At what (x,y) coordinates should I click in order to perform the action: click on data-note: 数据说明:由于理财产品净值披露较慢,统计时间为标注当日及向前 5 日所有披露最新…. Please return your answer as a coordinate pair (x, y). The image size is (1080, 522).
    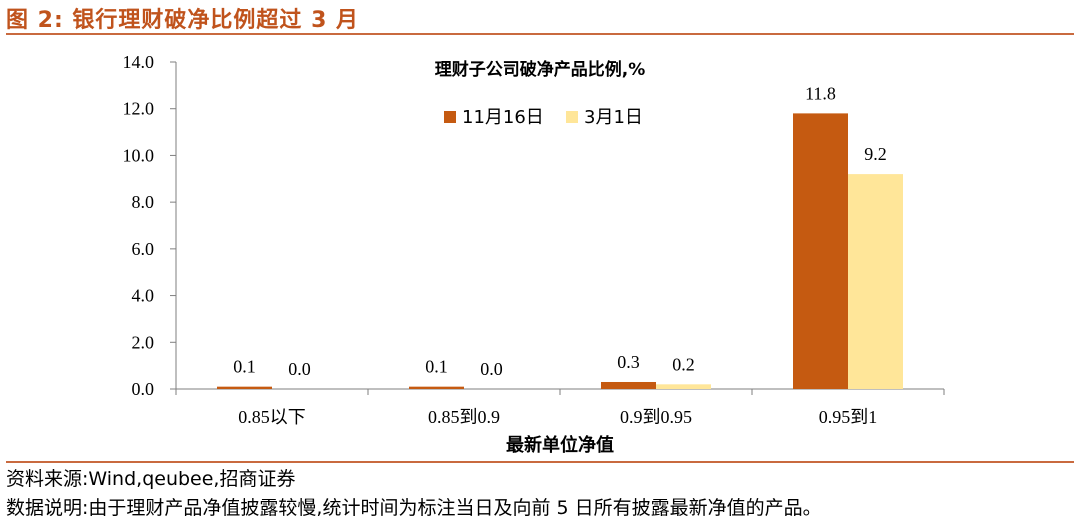
    Looking at the image, I should click on (414, 508).